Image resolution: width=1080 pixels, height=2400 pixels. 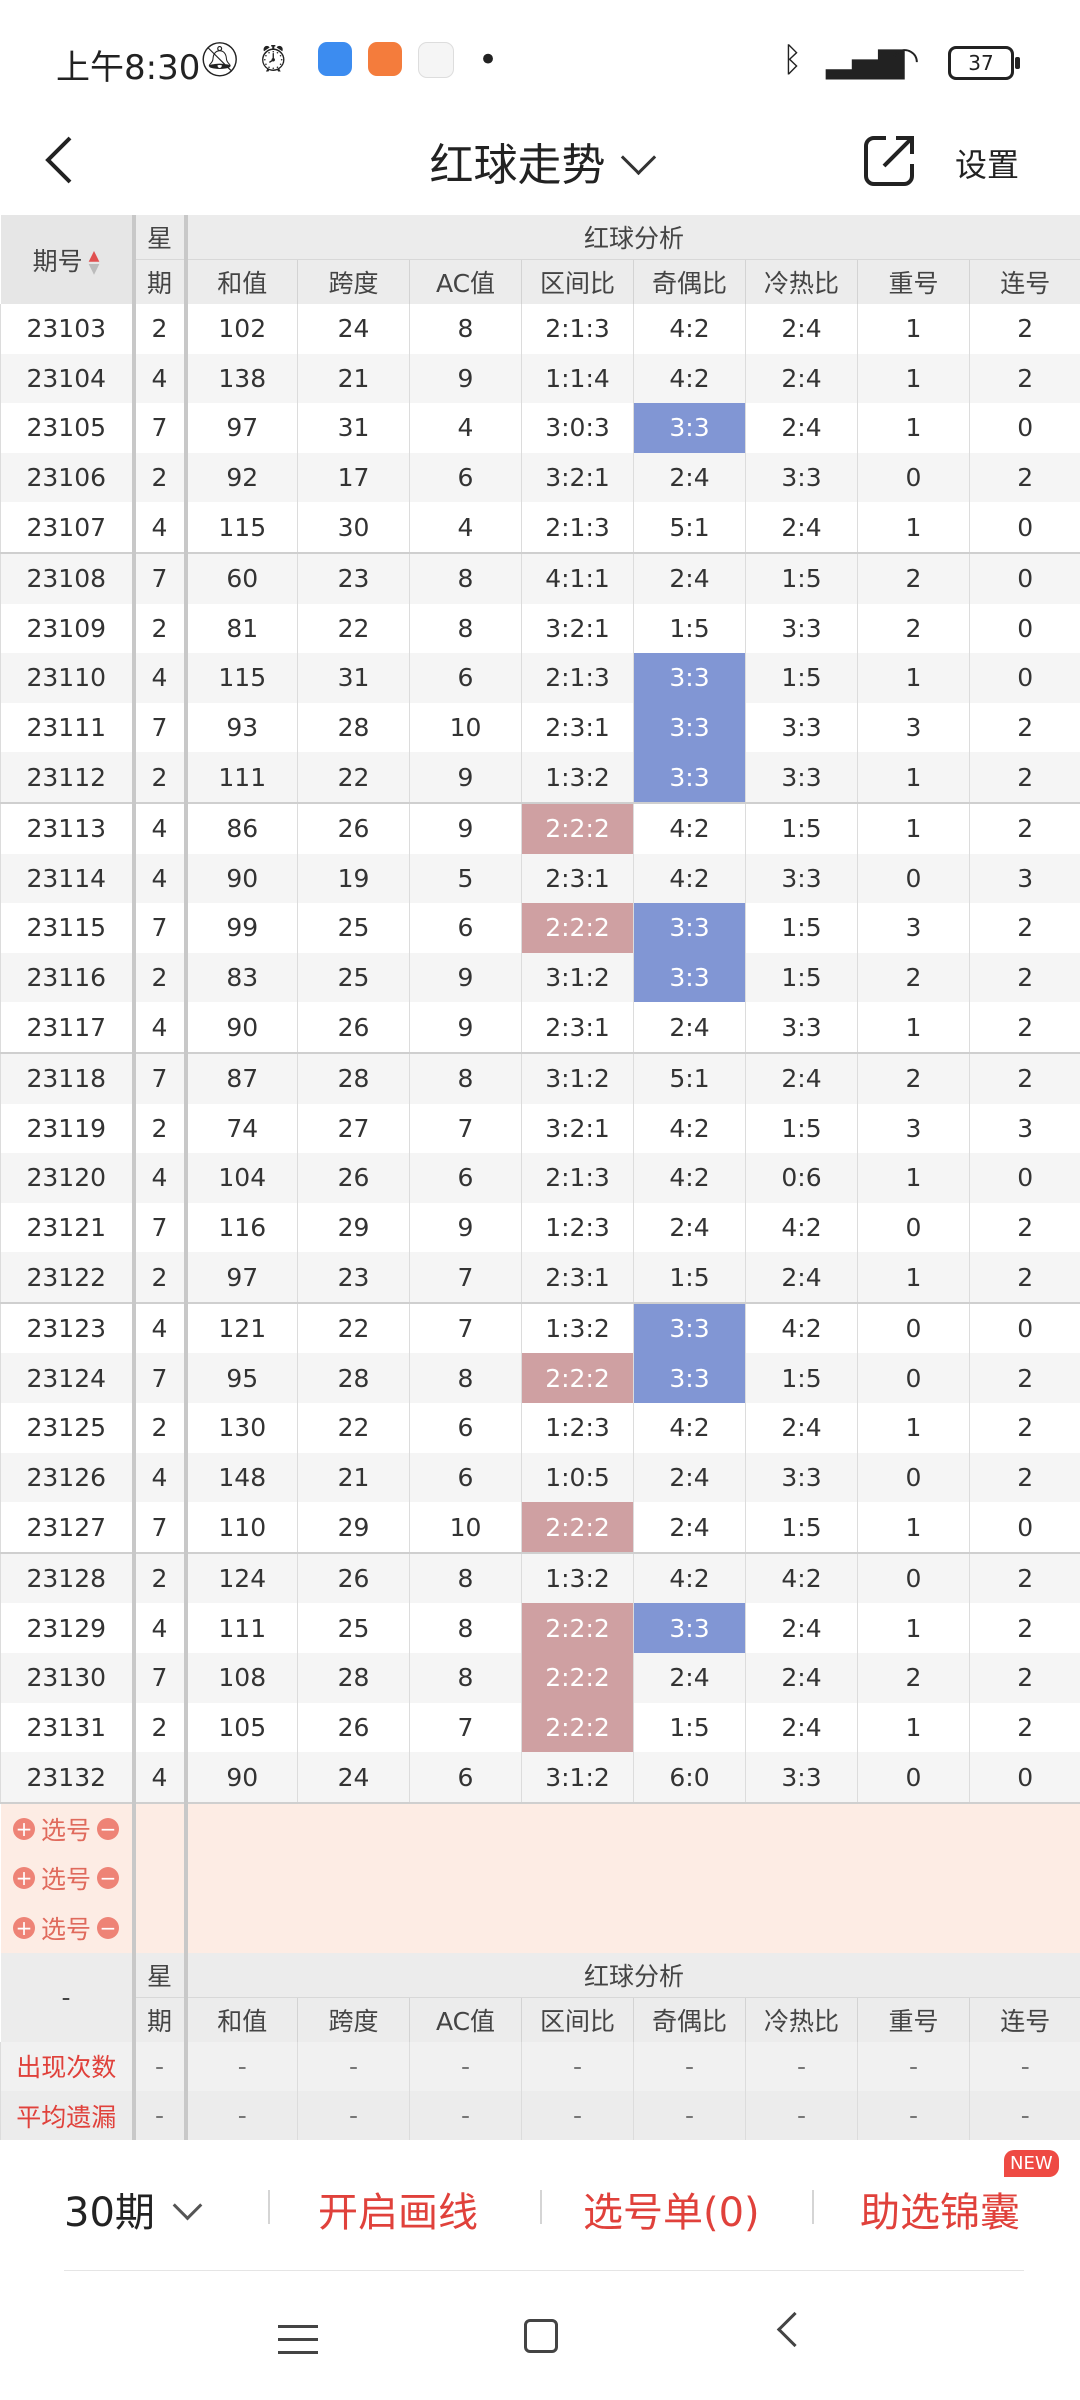 I want to click on table-row: 23118 7 87 28 8 3:1:2 5:1 2:4 2 2, so click(x=540, y=1078).